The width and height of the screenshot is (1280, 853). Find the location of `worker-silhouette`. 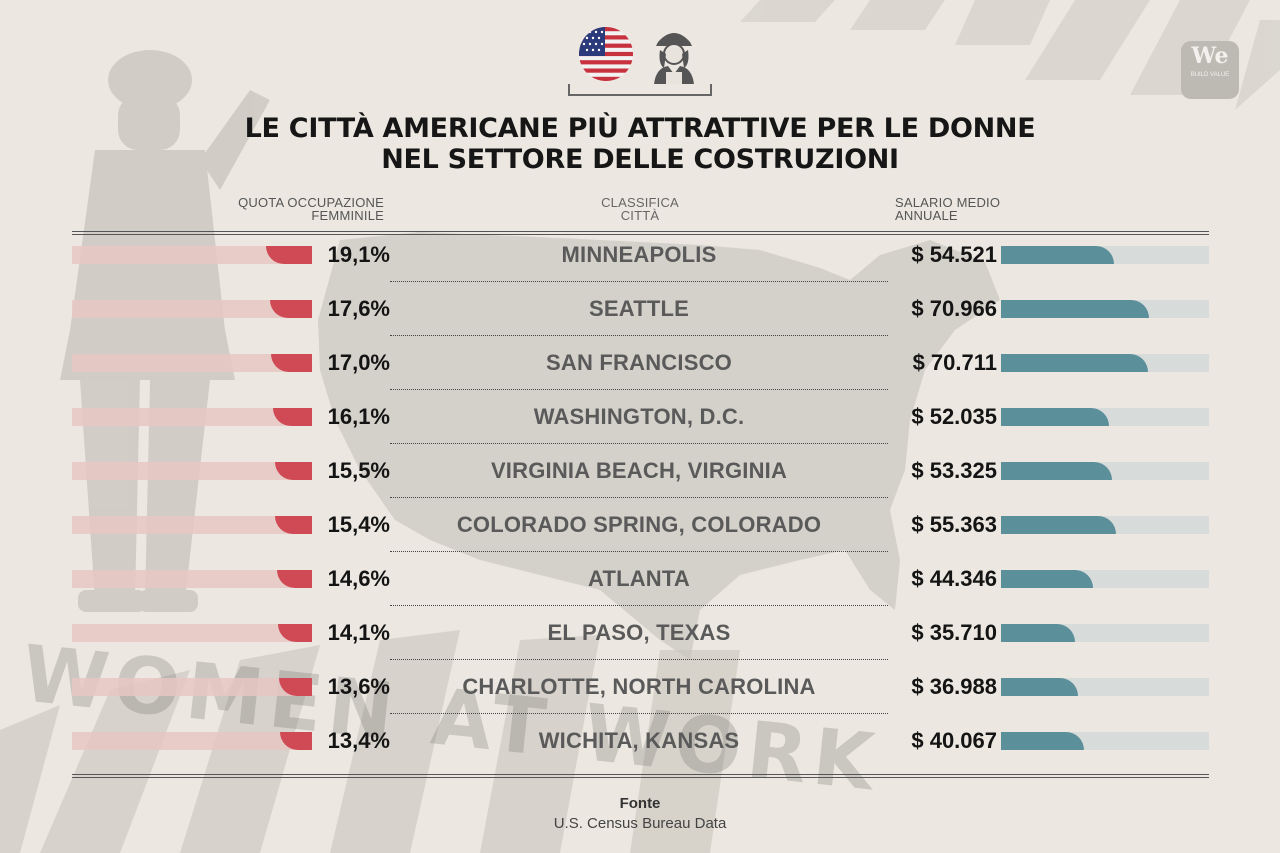

worker-silhouette is located at coordinates (165, 331).